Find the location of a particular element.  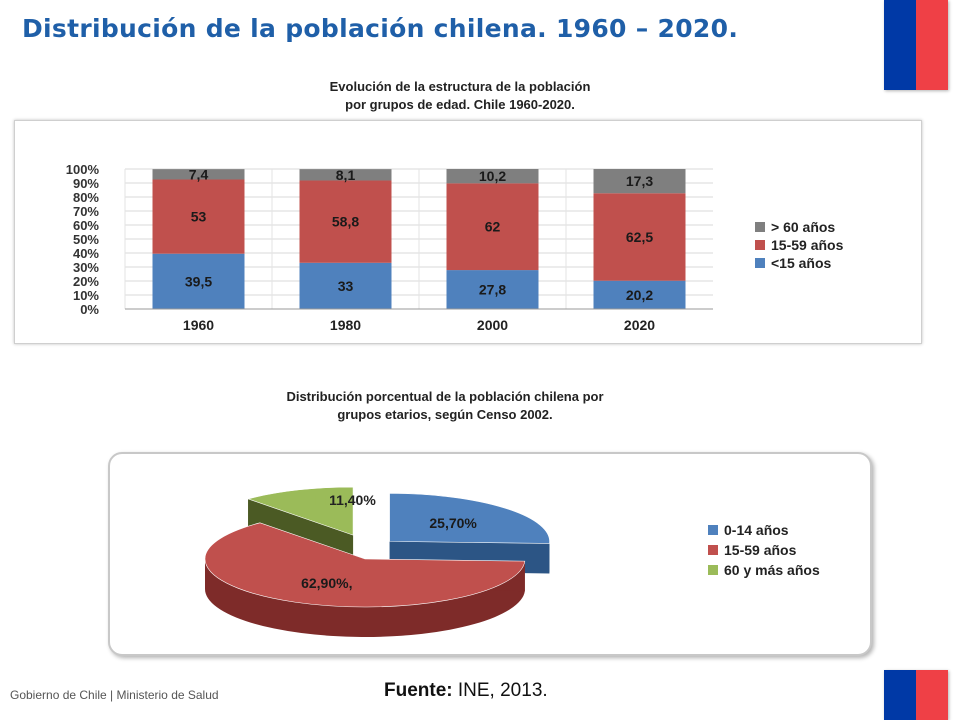

data-label: 39,5 is located at coordinates (198, 281).